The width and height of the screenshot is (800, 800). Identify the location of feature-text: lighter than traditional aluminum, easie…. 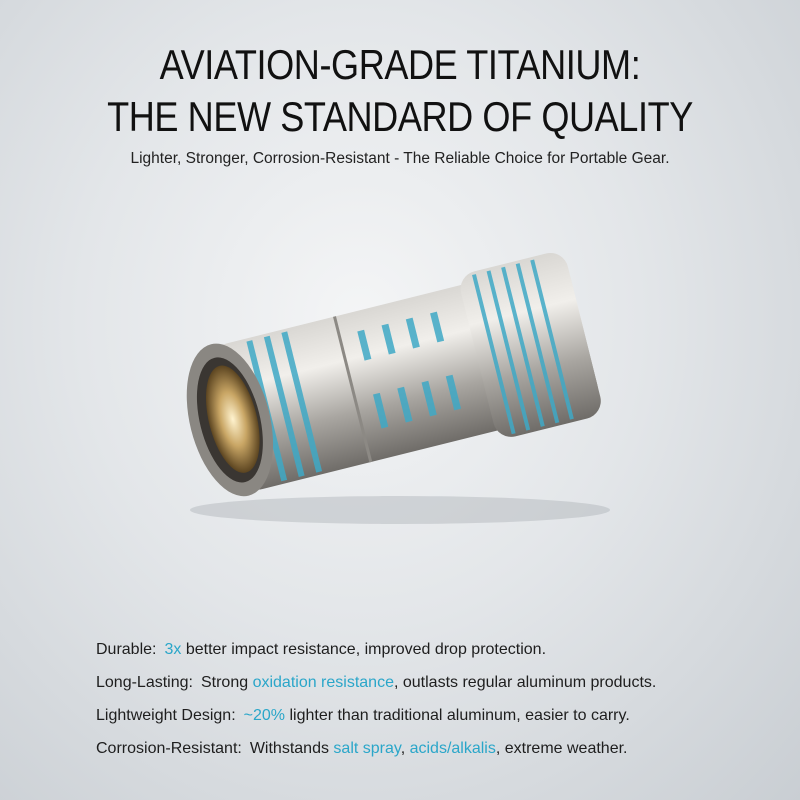
(457, 715).